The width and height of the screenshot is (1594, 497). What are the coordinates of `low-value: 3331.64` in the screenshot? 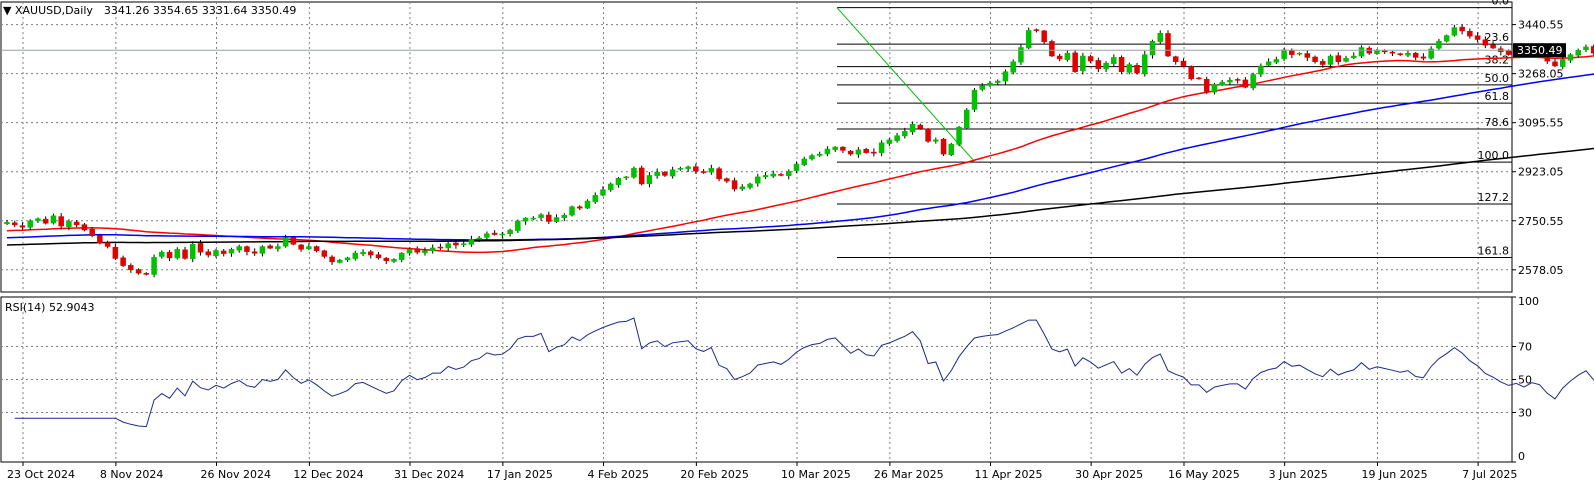 It's located at (224, 10).